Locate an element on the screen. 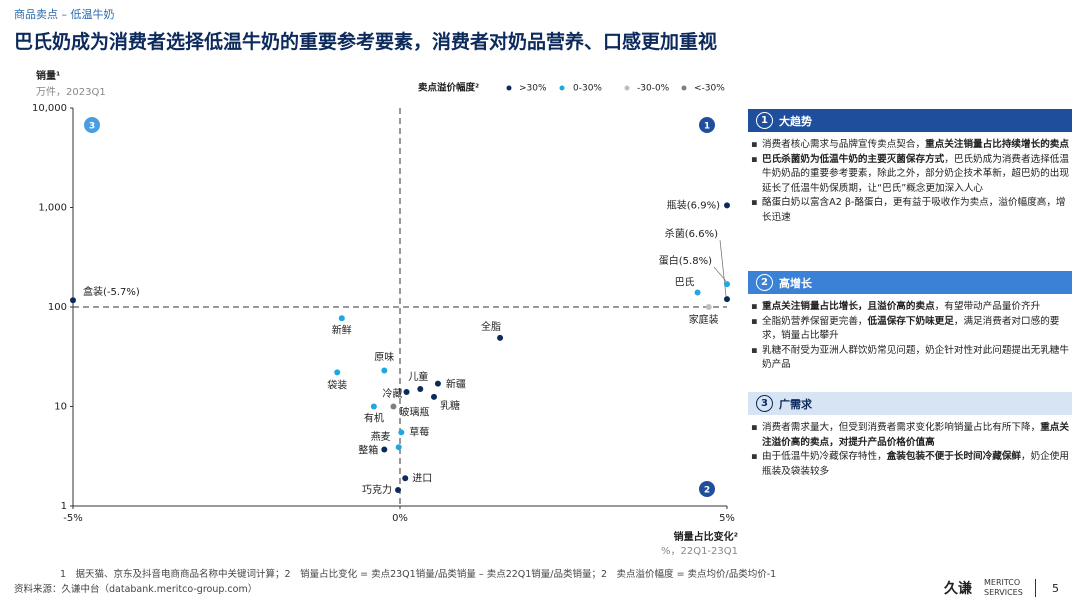 Image resolution: width=1080 pixels, height=607 pixels. y-tick-label: 1 is located at coordinates (64, 506).